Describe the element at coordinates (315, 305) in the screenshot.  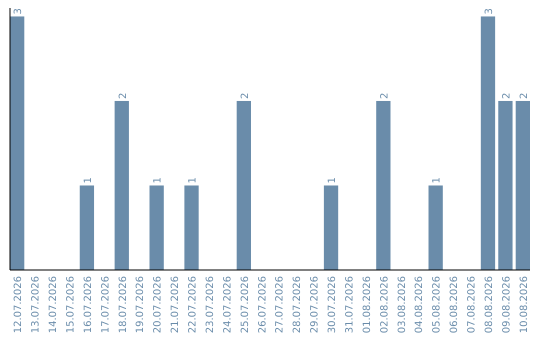
I see `x-tick-label: 29.07.2026` at that location.